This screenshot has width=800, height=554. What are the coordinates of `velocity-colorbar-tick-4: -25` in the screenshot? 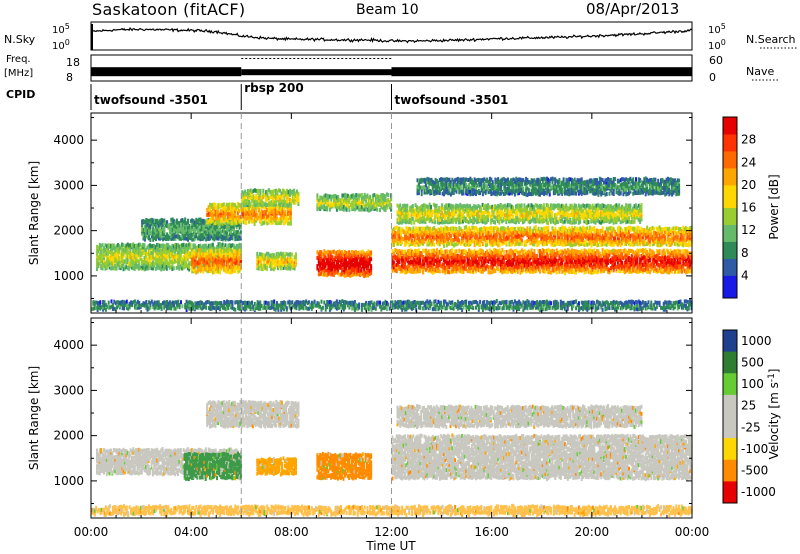 It's located at (751, 427).